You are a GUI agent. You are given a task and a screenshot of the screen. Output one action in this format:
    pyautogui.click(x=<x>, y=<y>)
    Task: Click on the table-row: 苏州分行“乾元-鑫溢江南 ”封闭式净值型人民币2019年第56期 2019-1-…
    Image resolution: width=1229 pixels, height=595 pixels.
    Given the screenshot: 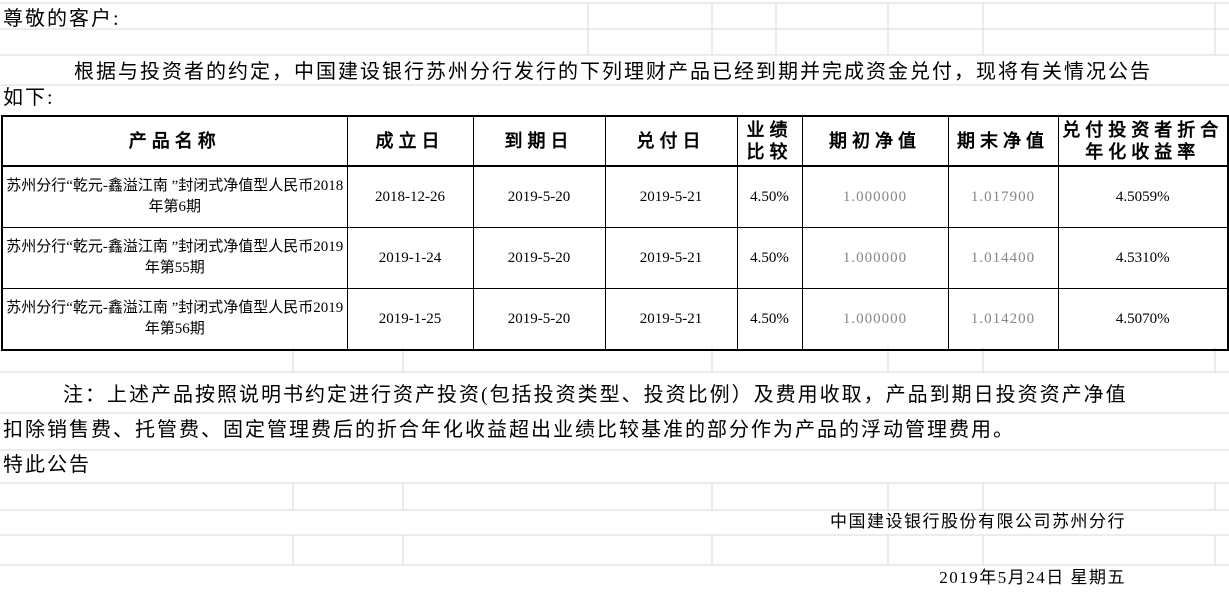 What is the action you would take?
    pyautogui.click(x=615, y=319)
    